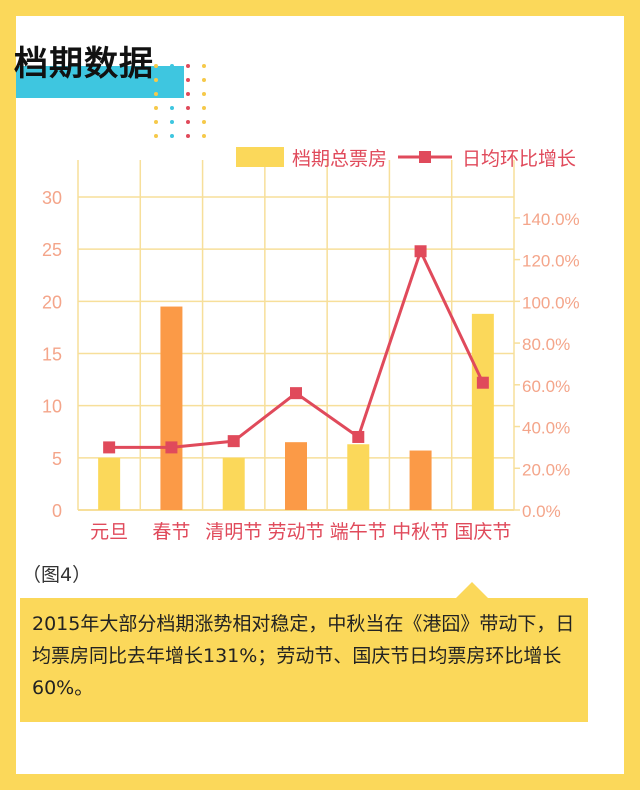 The width and height of the screenshot is (640, 790). Describe the element at coordinates (52, 250) in the screenshot. I see `y-left-tick-label: 25` at that location.